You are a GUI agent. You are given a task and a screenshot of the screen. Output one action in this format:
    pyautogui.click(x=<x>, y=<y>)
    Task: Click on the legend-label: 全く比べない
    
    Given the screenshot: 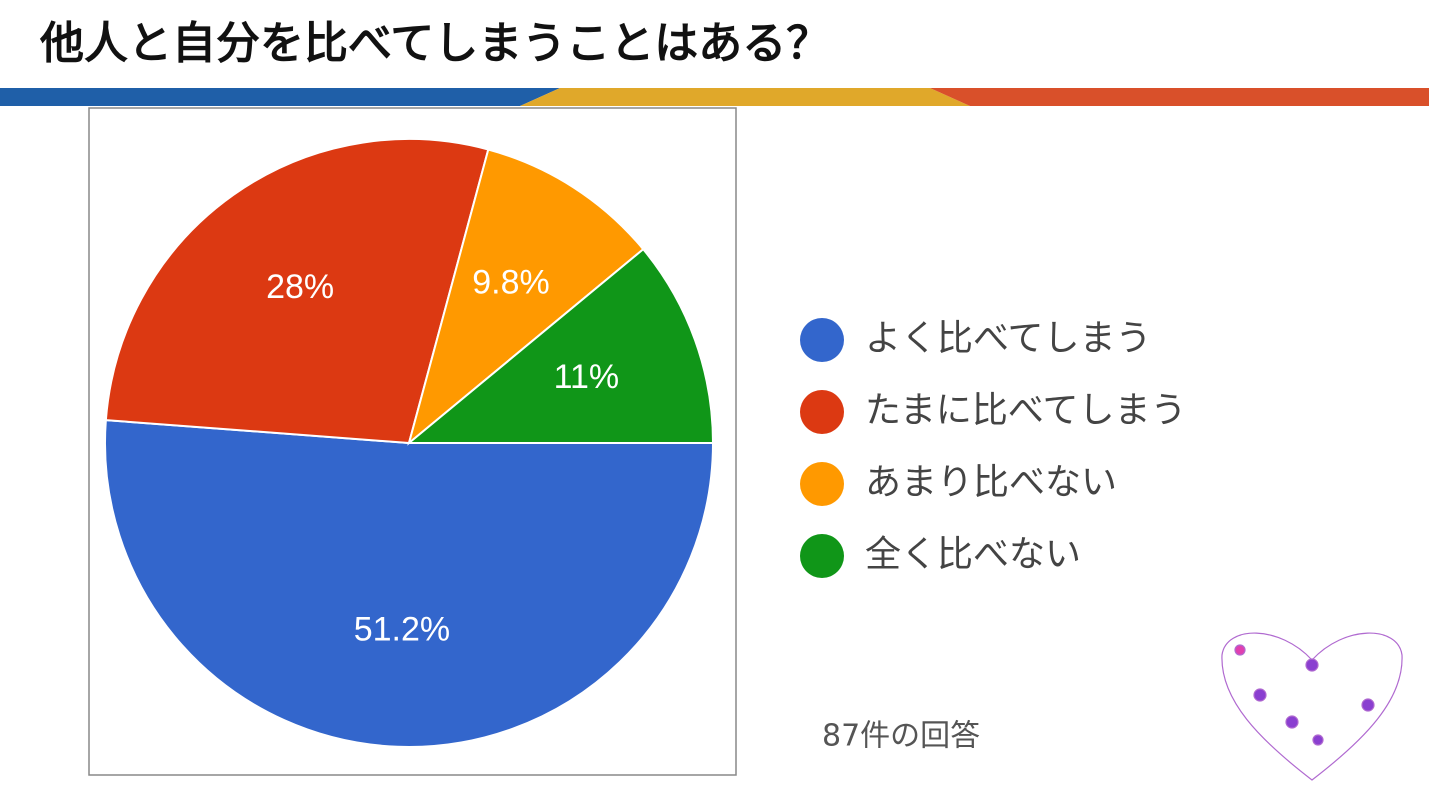 What is the action you would take?
    pyautogui.click(x=973, y=554)
    